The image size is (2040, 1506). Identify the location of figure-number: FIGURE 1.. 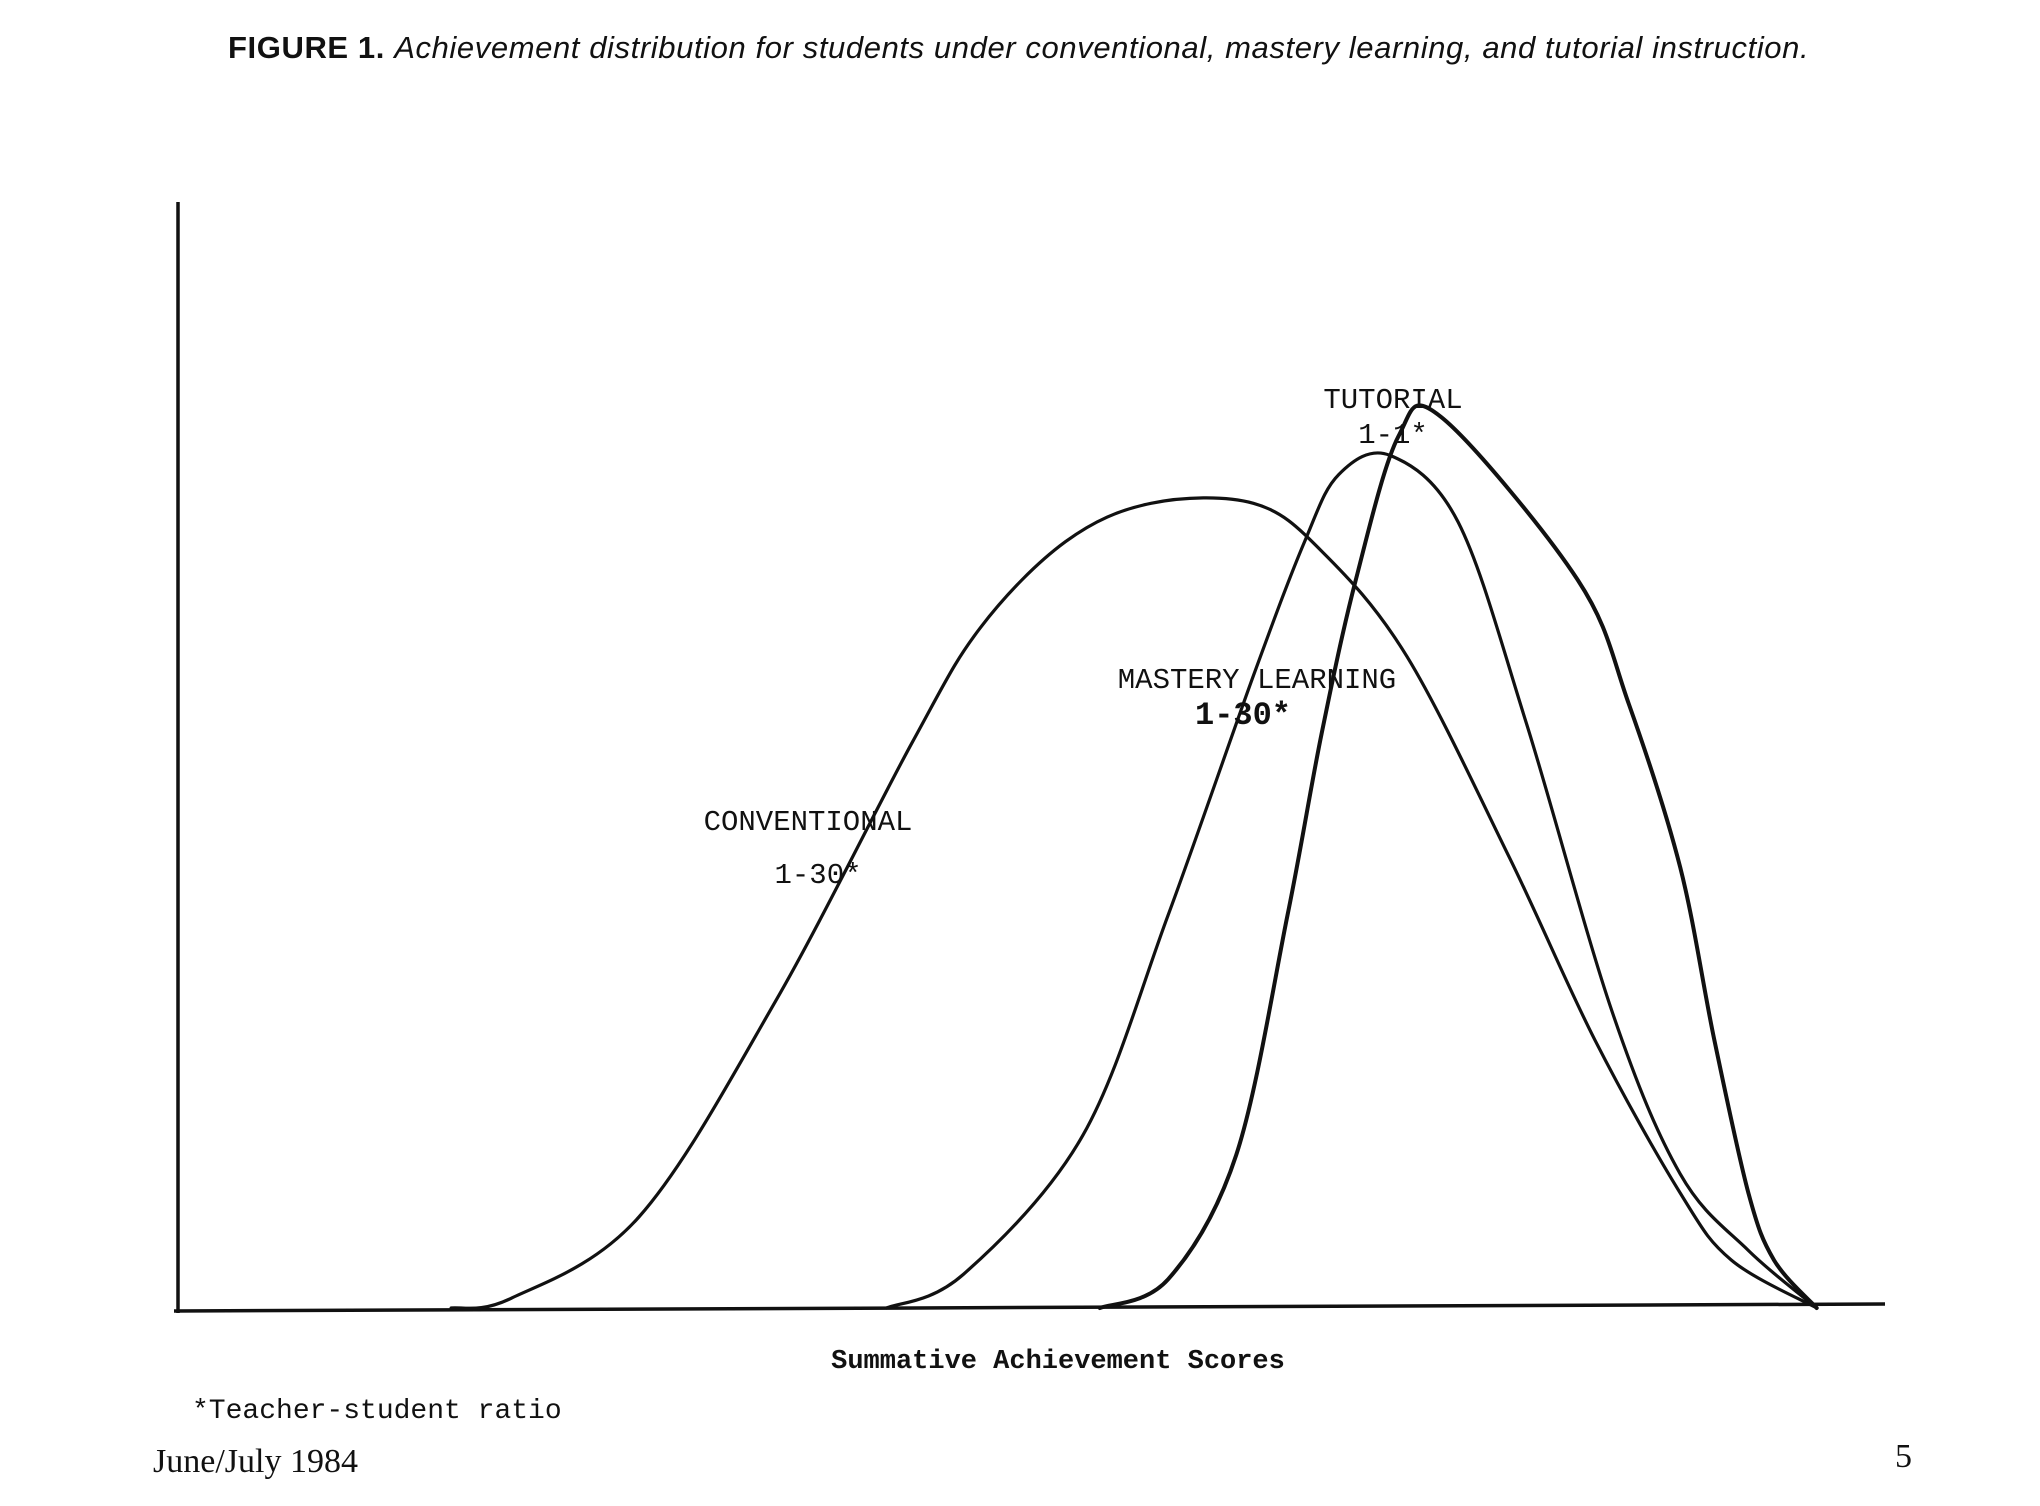
(306, 47).